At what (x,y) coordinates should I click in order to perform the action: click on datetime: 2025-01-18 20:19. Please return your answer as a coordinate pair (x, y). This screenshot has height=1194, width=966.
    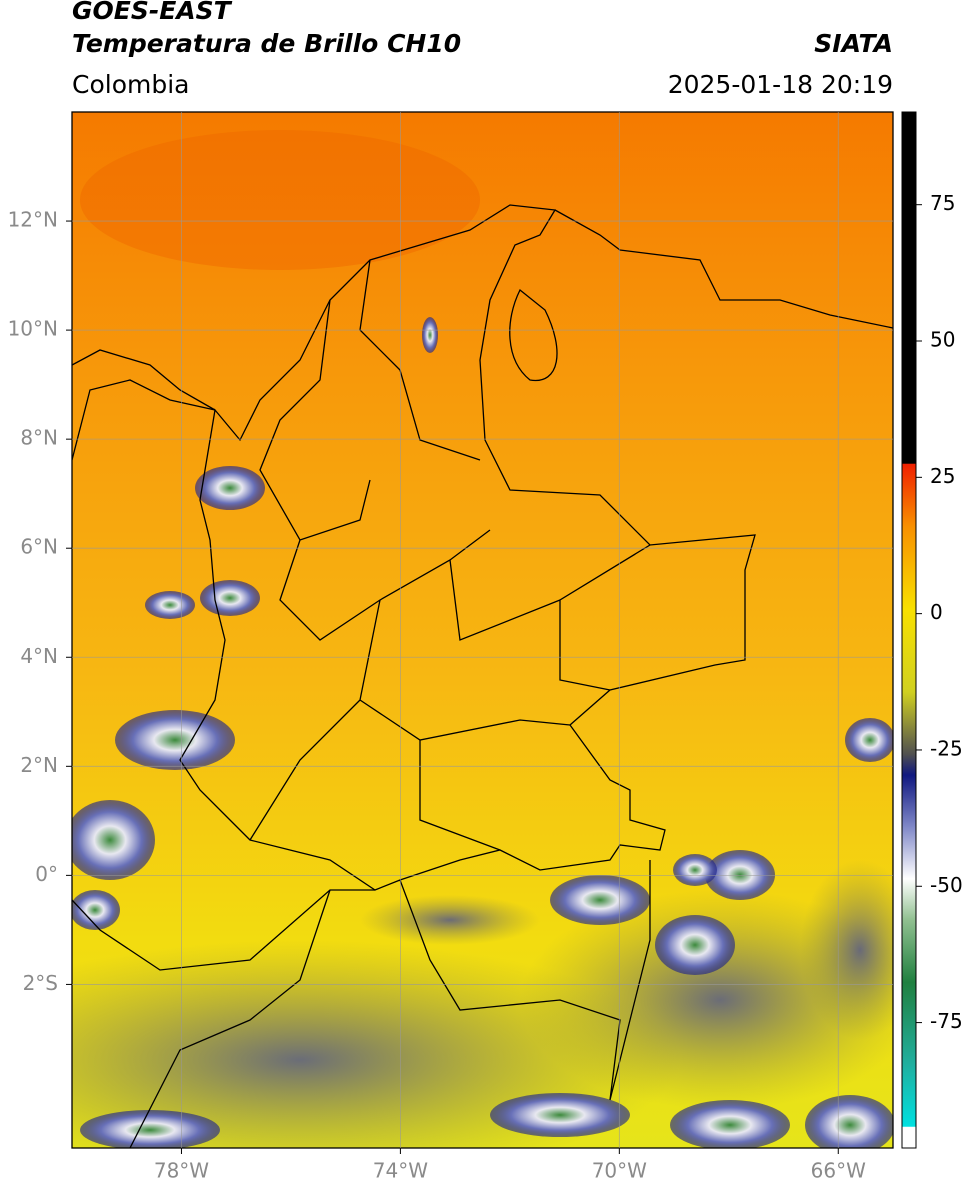
    Looking at the image, I should click on (780, 84).